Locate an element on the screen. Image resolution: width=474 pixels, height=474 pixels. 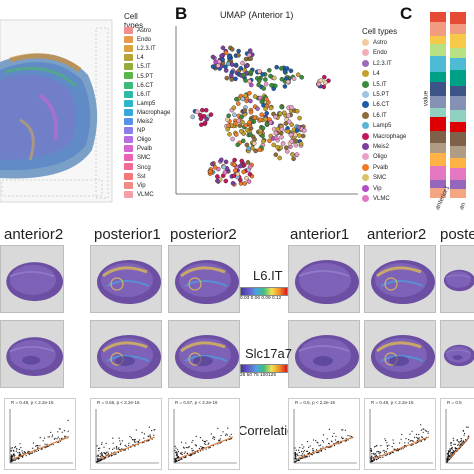
header-anterior1-right: anterior1 is located at coordinates (320, 234).